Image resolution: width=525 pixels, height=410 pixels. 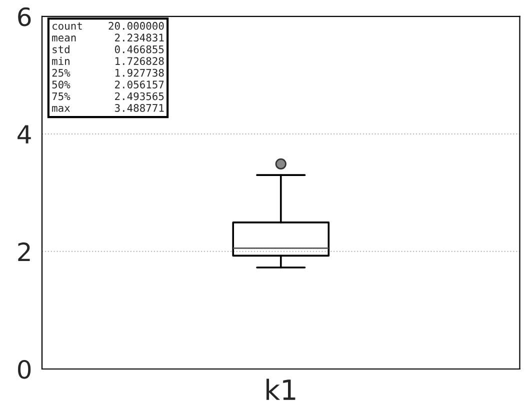 I want to click on y-tick-label: 6, so click(x=24, y=16).